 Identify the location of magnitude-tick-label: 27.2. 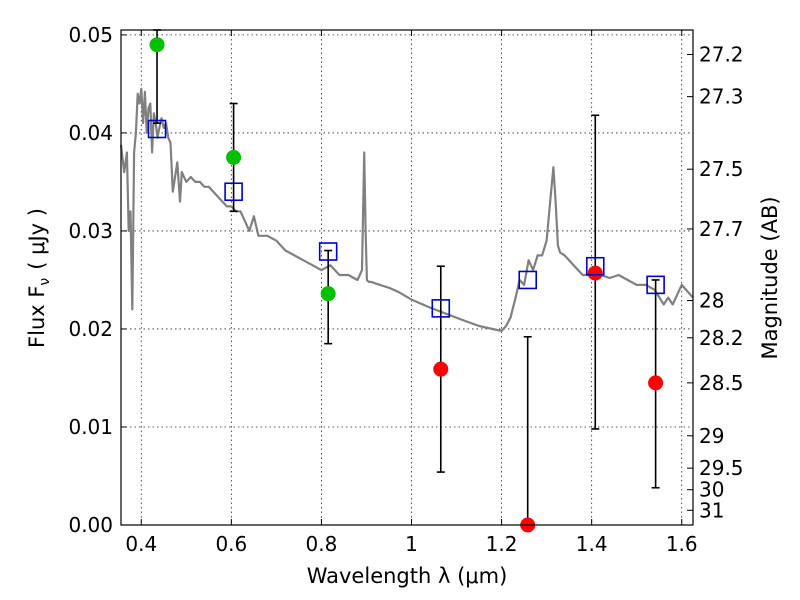
(721, 55).